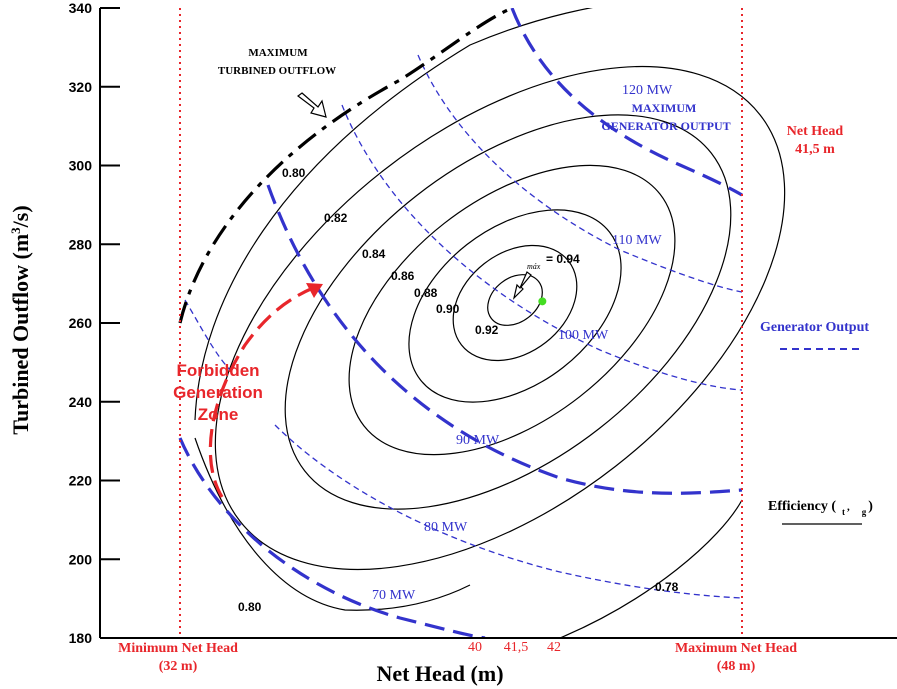  What do you see at coordinates (516, 647) in the screenshot?
I see `x-tick-41-5: 41,5` at bounding box center [516, 647].